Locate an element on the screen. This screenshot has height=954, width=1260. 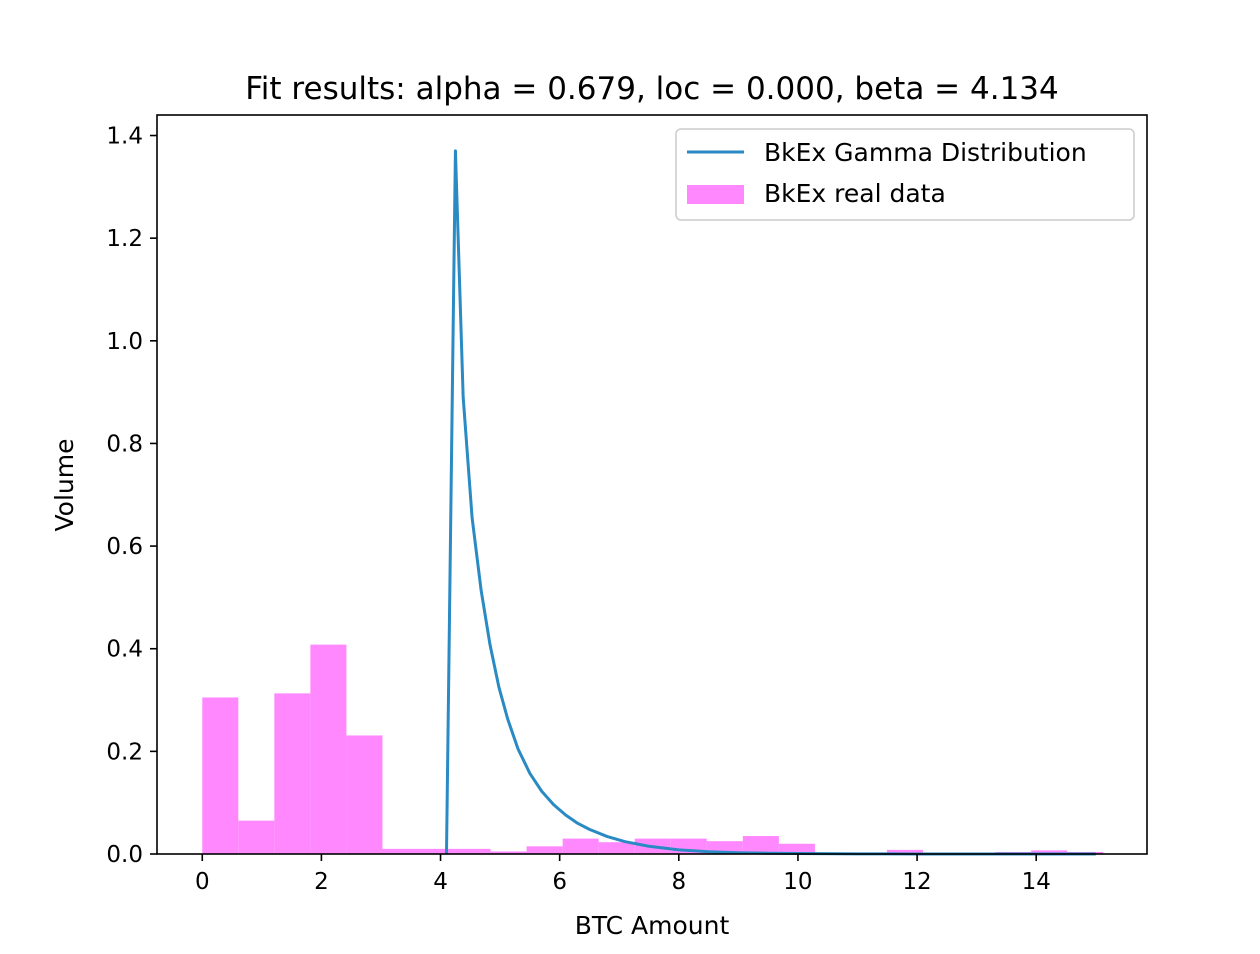
x-tick-label: 14 is located at coordinates (1036, 882).